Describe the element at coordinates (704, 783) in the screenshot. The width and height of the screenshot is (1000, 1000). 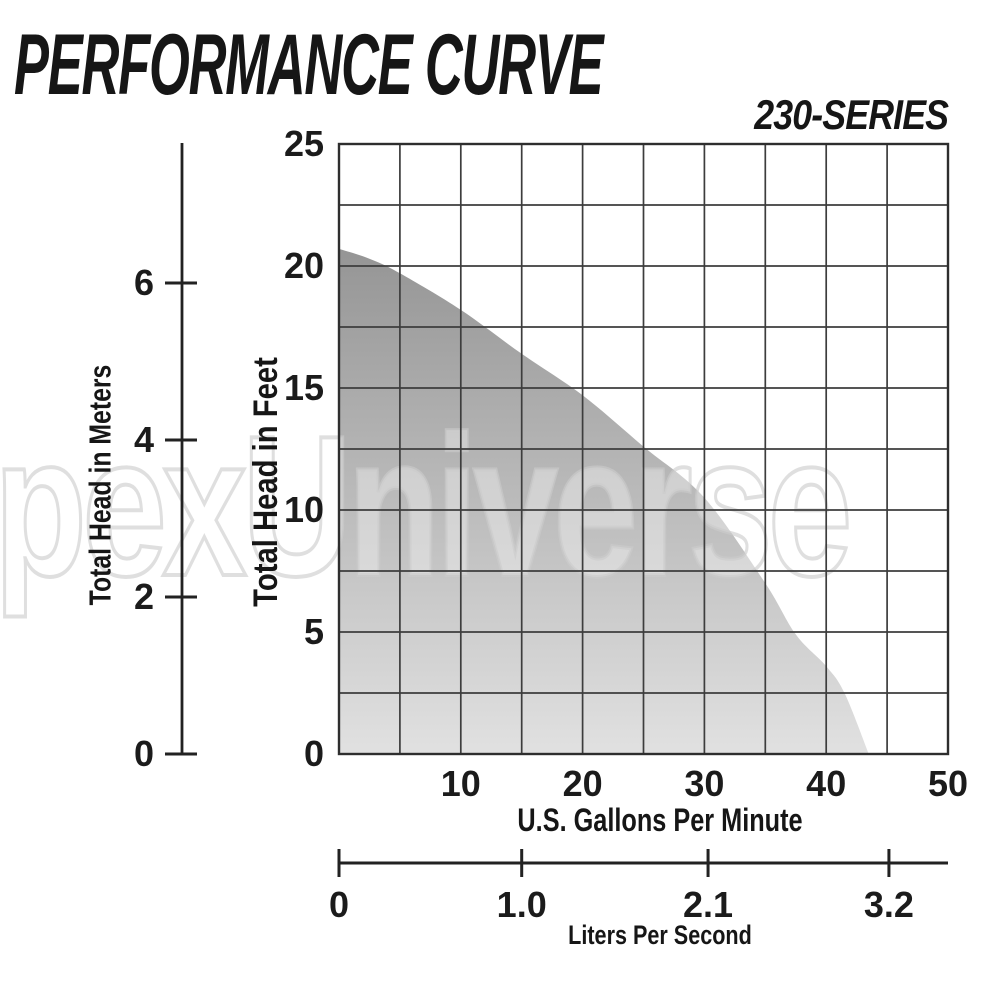
I see `gpm-tick-label: 30` at that location.